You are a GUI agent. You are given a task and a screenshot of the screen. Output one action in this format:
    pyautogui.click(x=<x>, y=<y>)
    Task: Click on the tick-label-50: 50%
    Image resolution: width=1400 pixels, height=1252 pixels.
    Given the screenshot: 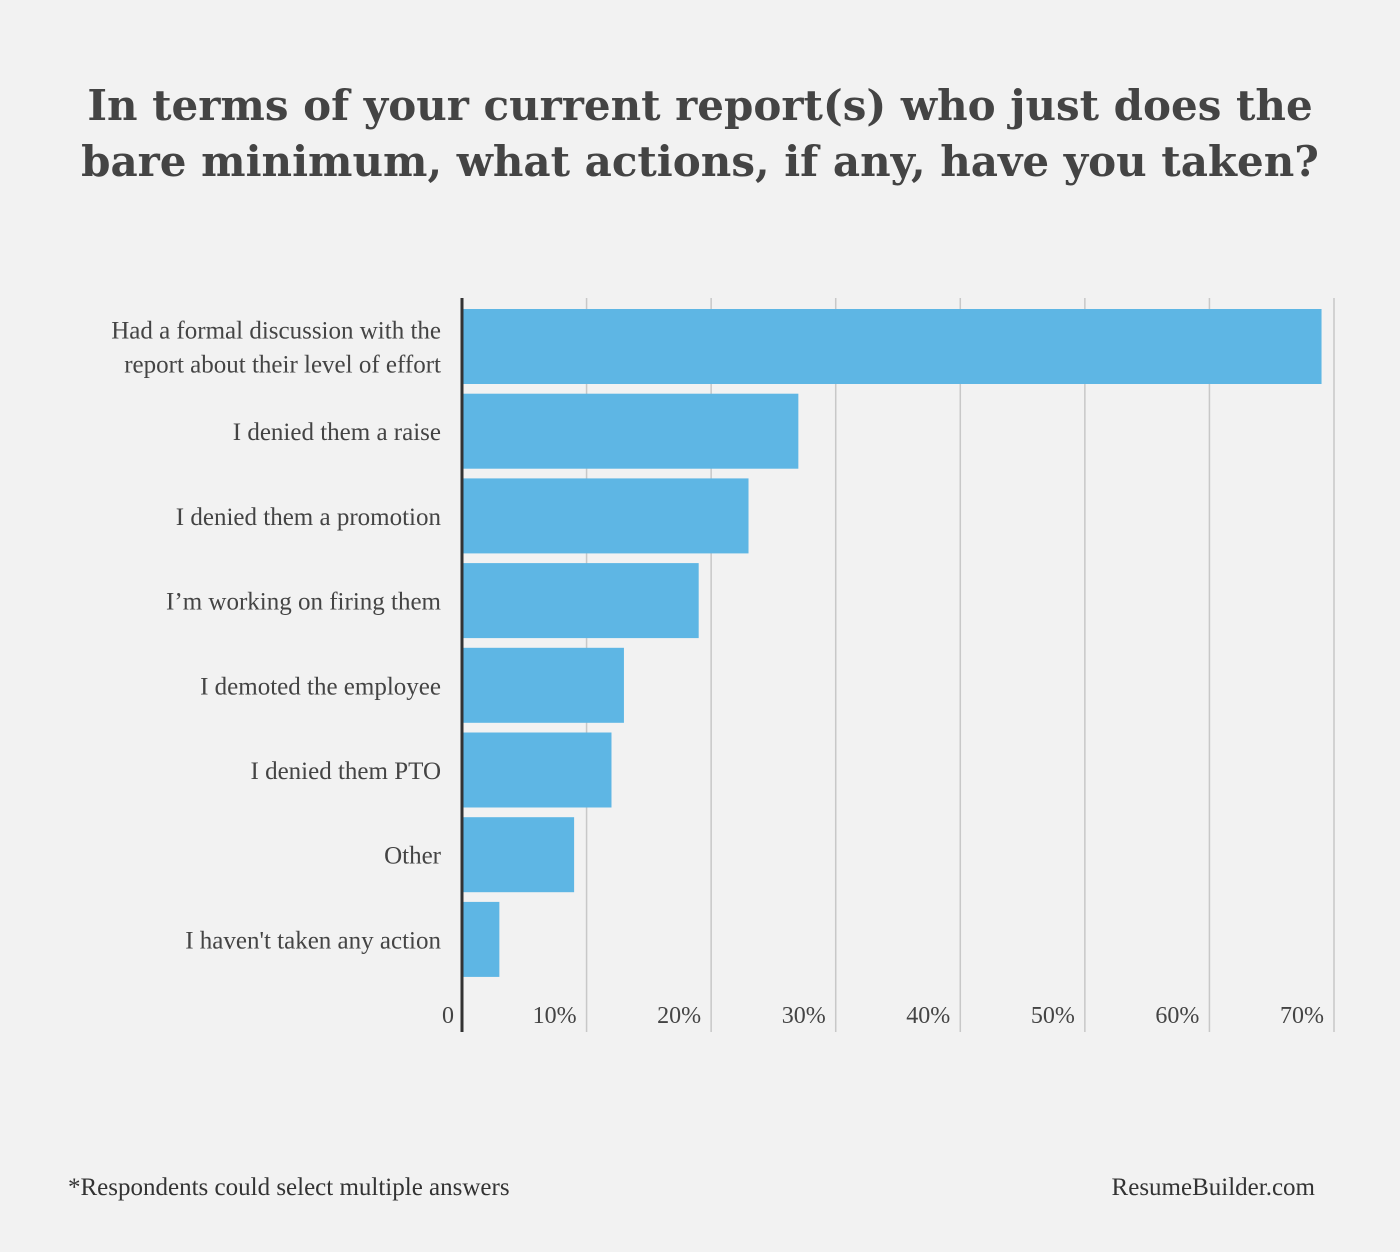 What is the action you would take?
    pyautogui.click(x=1053, y=1016)
    